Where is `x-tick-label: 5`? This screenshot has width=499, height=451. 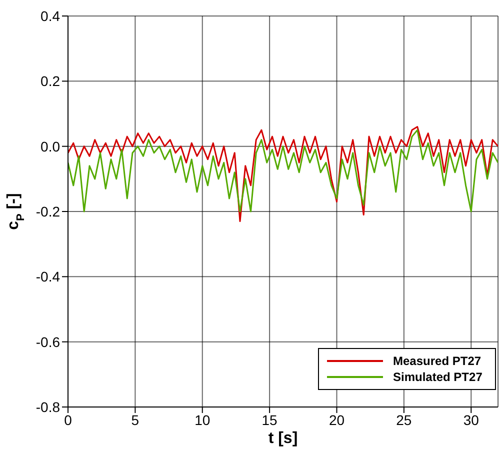
x-tick-label: 5 is located at coordinates (135, 420).